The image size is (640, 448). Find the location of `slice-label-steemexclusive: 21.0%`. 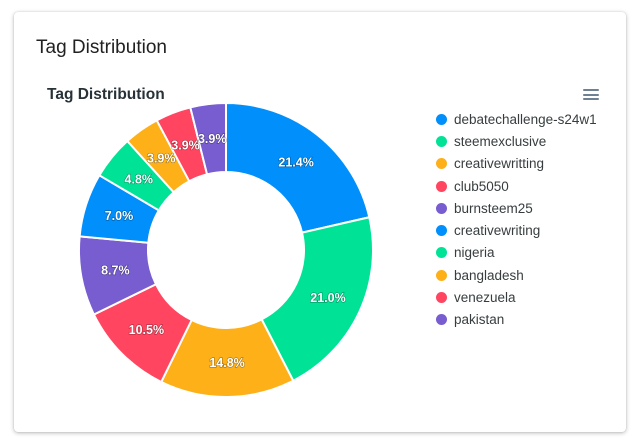

slice-label-steemexclusive: 21.0% is located at coordinates (327, 298).